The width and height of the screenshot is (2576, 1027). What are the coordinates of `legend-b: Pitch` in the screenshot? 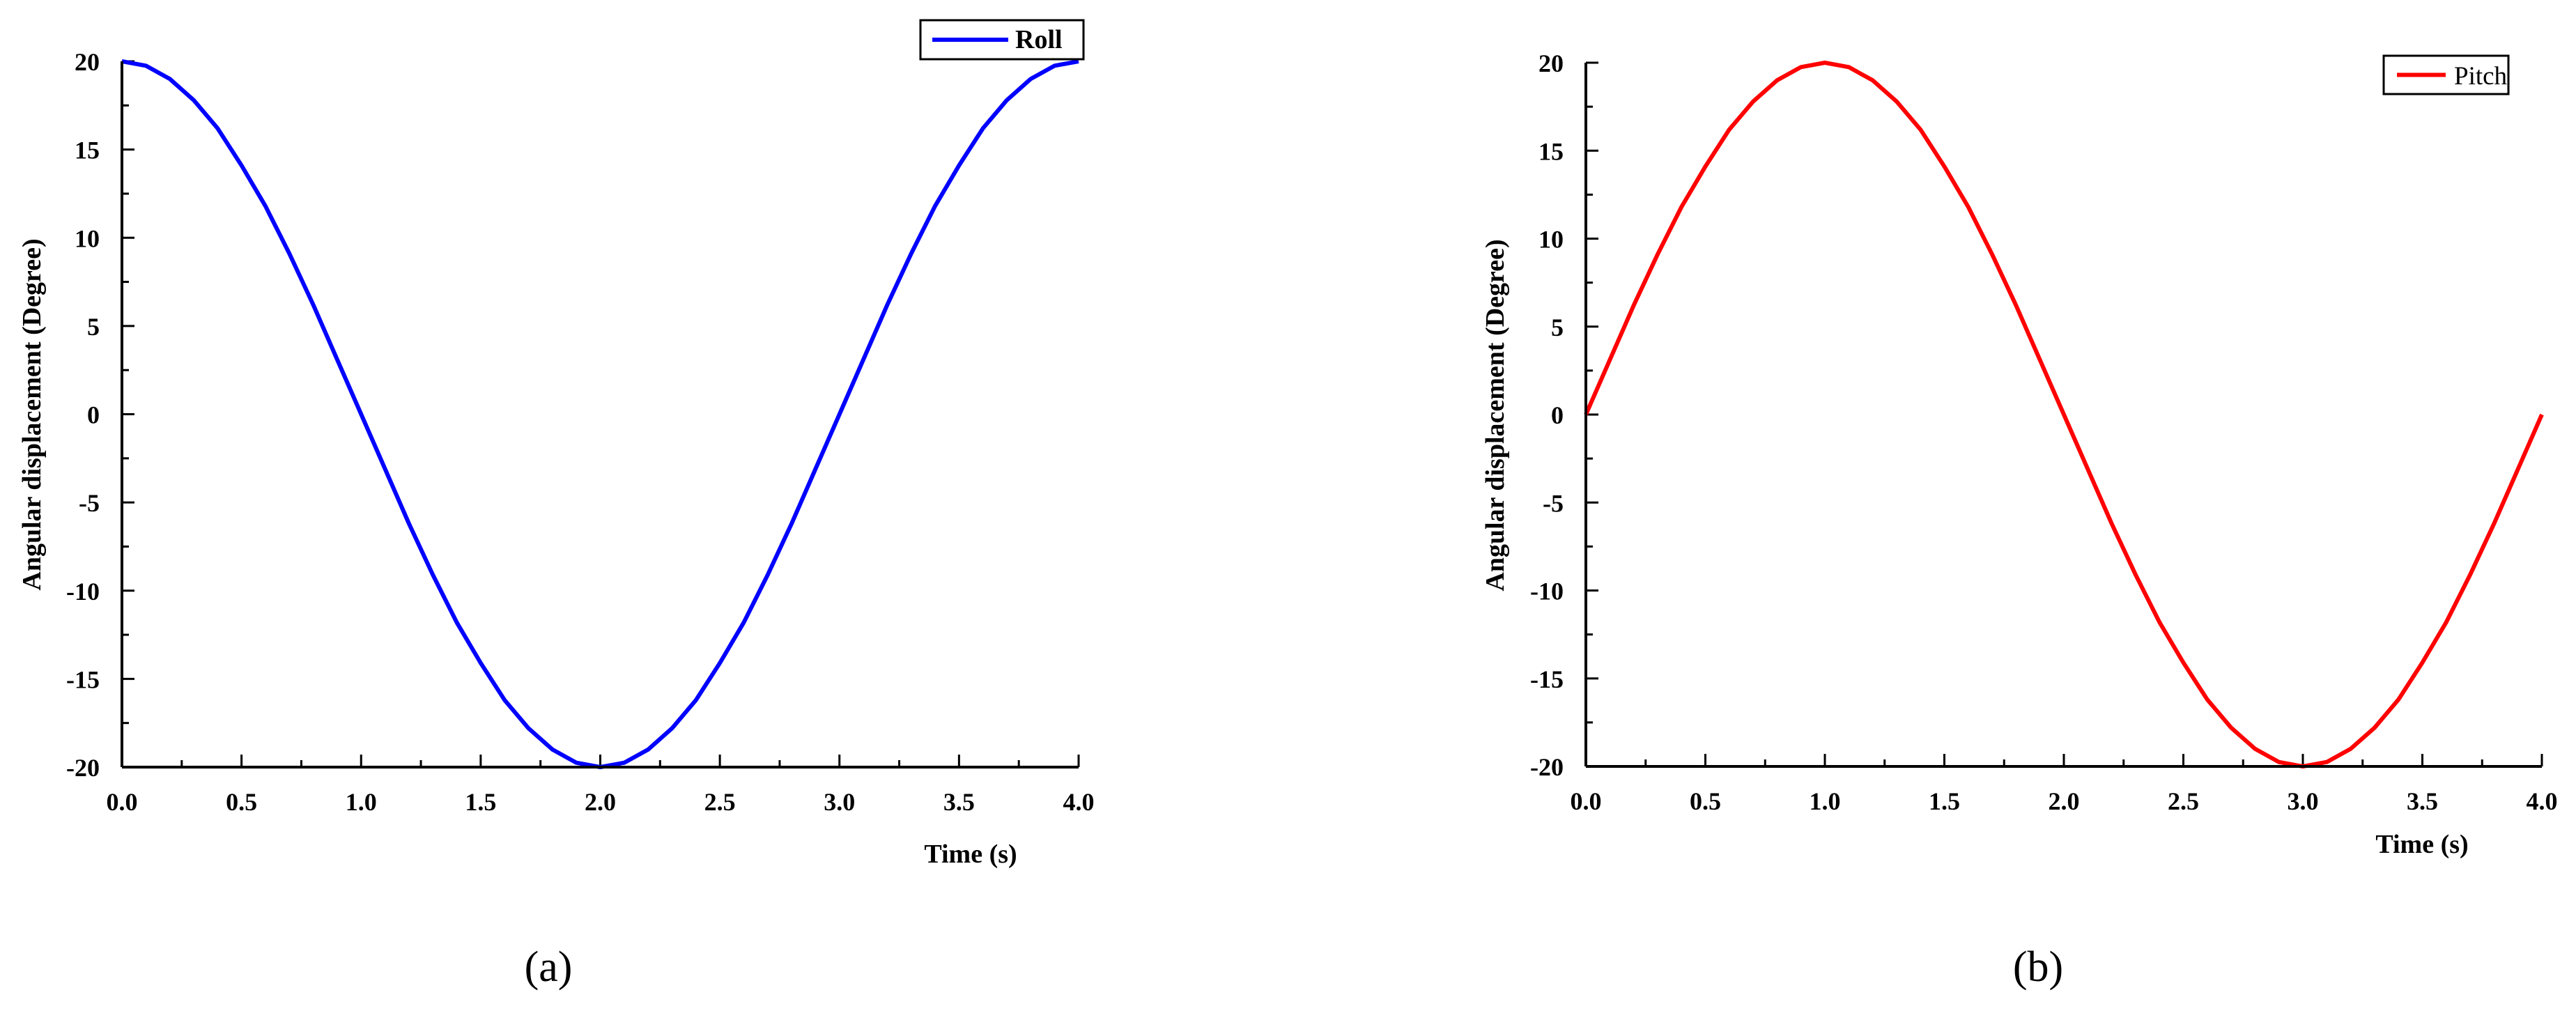 It's located at (2446, 74).